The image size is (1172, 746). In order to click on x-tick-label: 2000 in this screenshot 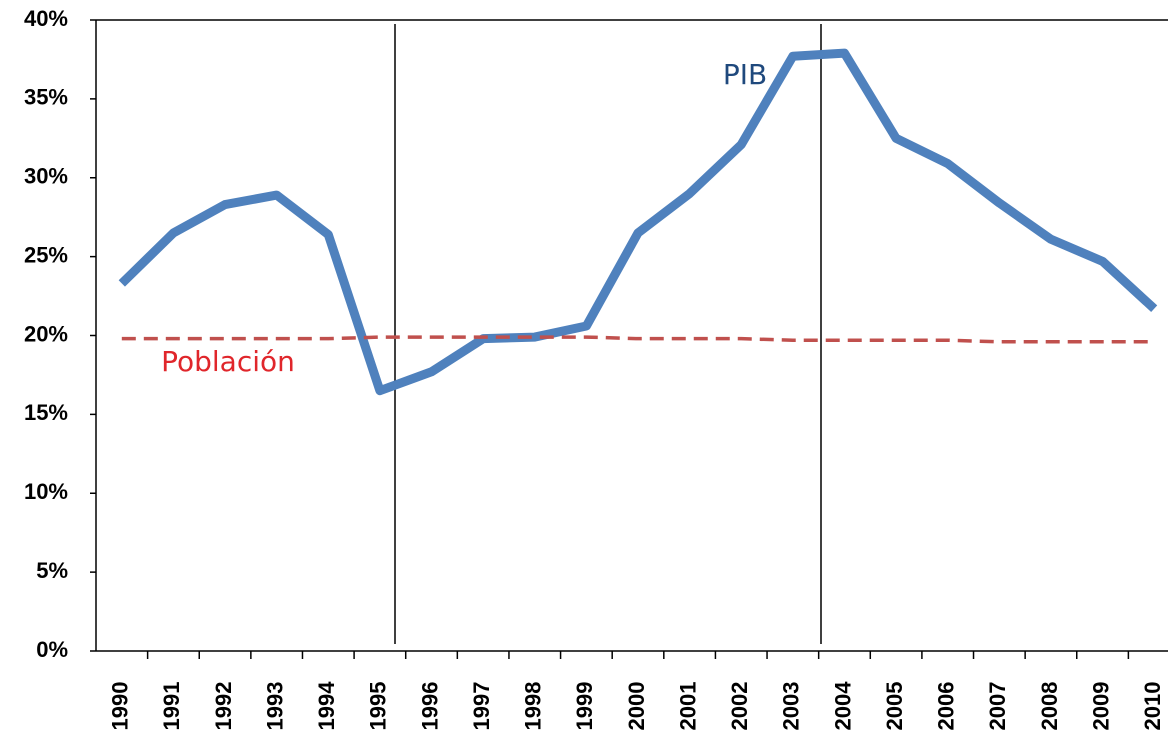, I will do `click(636, 706)`.